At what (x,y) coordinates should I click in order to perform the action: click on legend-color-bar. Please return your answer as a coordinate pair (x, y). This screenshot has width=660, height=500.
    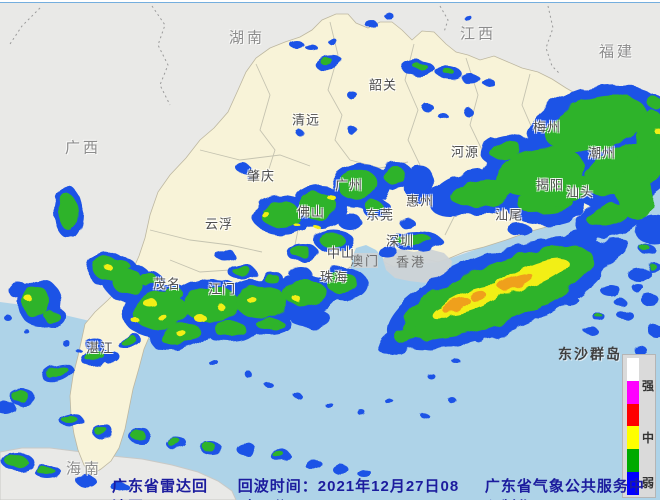
    Looking at the image, I should click on (633, 426).